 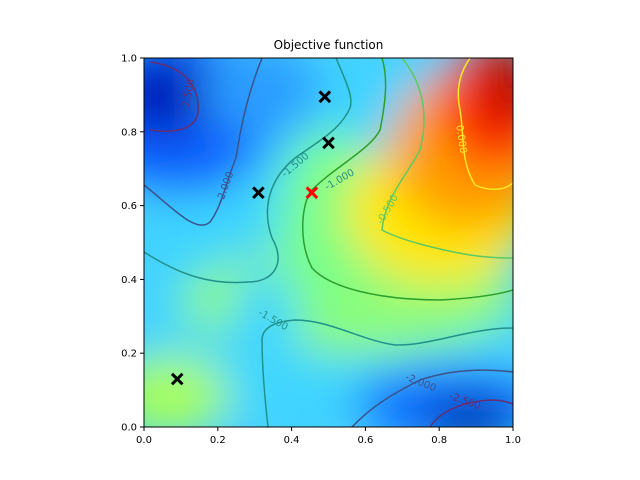 I want to click on y-tick-label: 0.2, so click(x=129, y=354).